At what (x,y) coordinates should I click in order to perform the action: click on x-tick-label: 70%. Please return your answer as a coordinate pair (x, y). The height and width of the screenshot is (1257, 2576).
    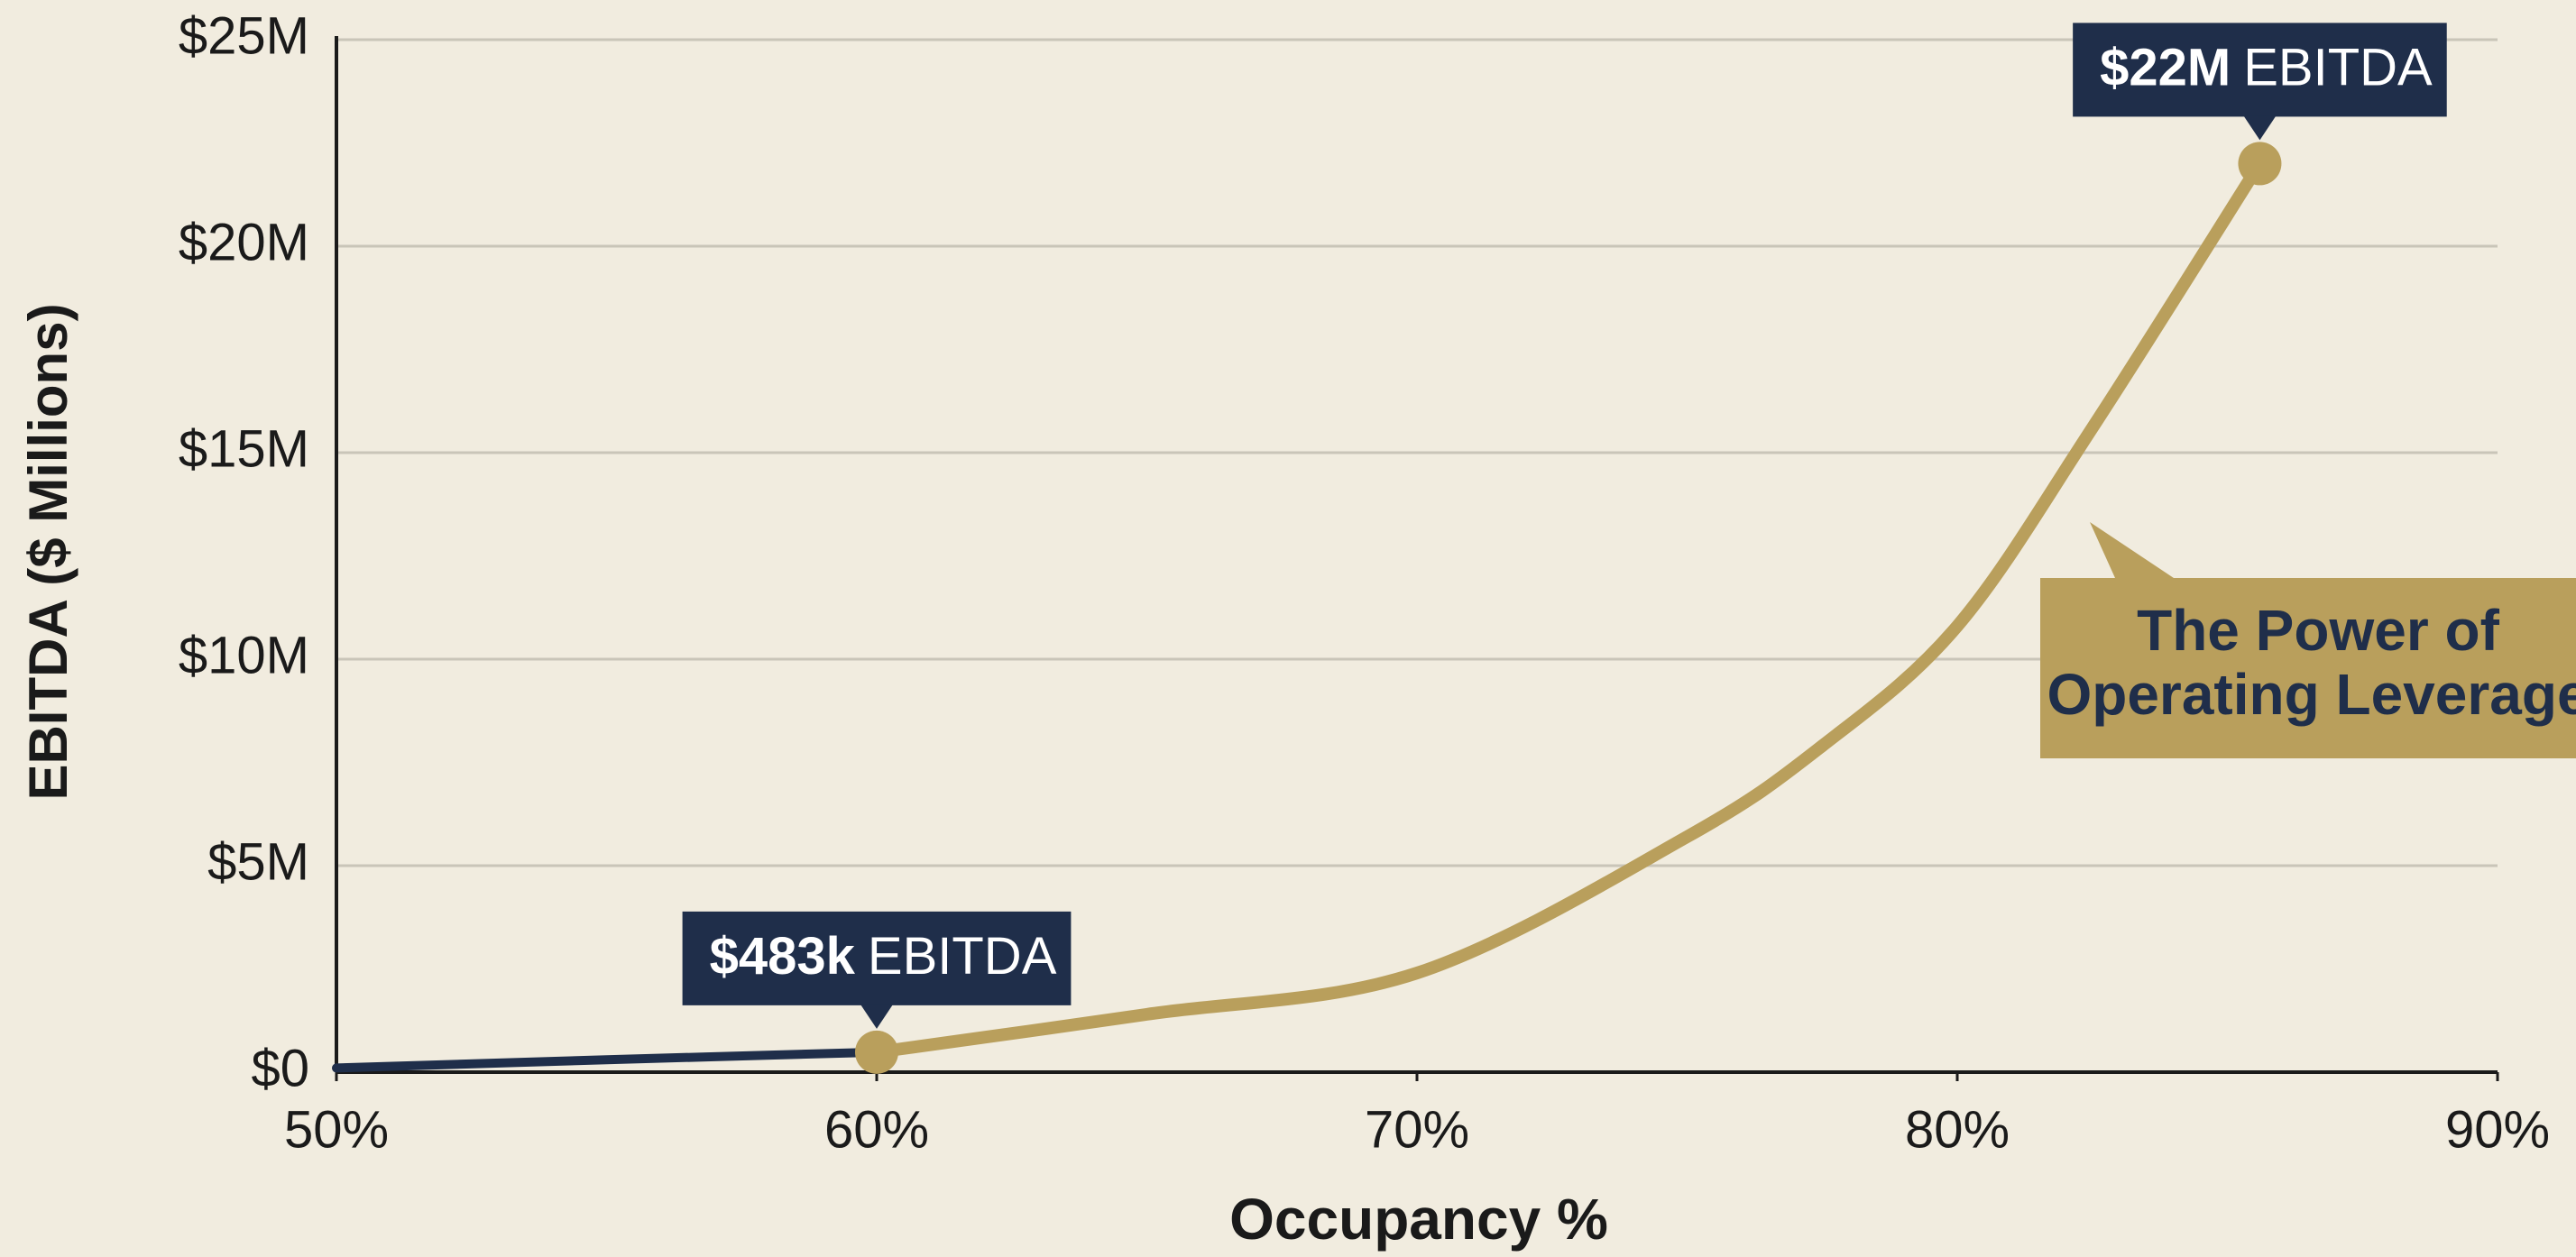
    Looking at the image, I should click on (1417, 1129).